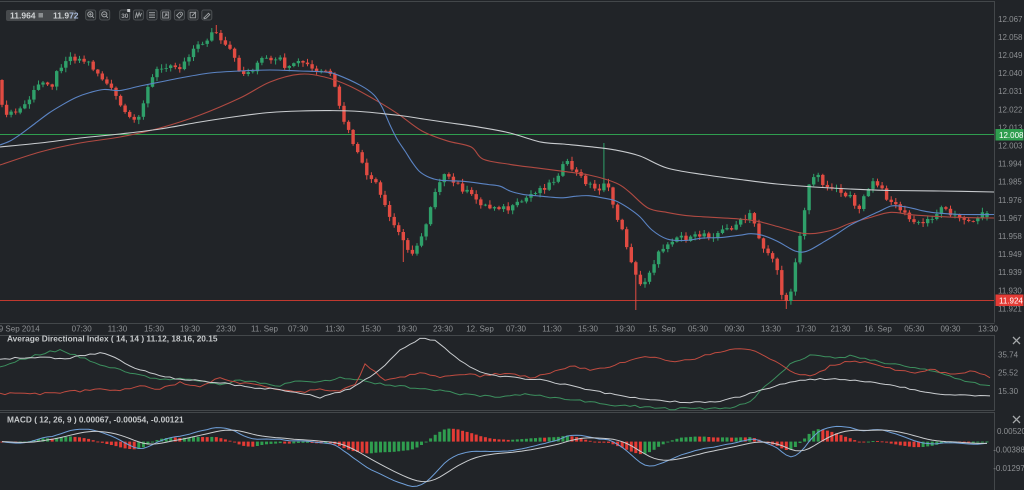 This screenshot has height=490, width=1024. I want to click on svg-text: 11.964, so click(23, 16).